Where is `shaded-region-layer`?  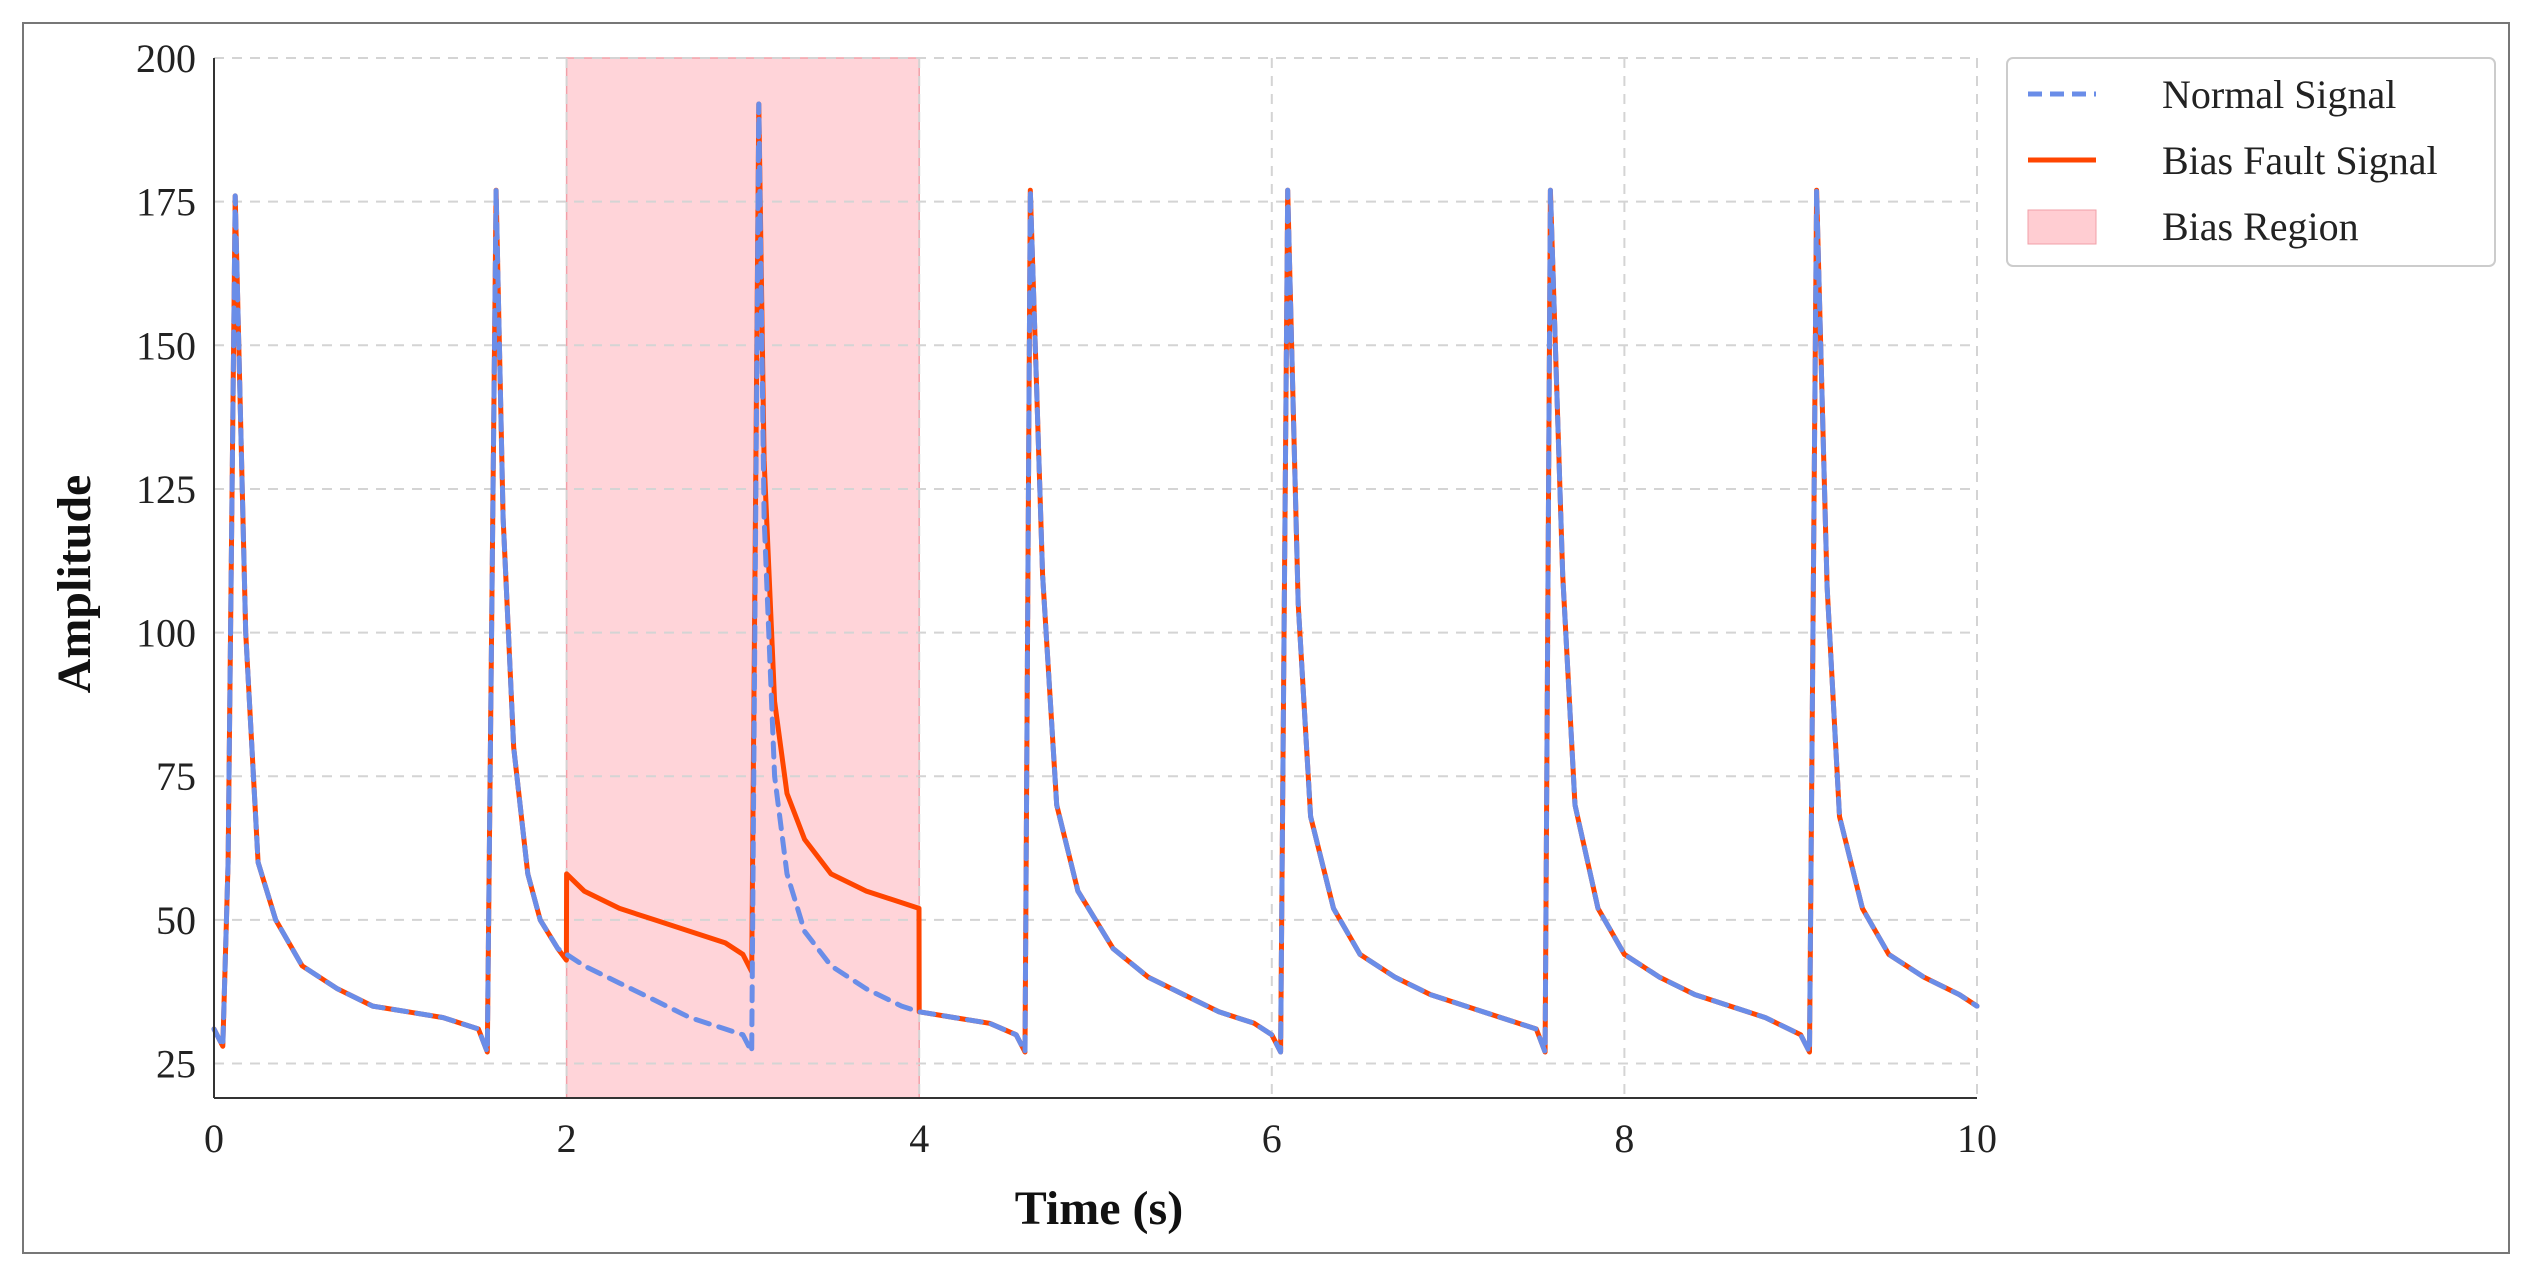
shaded-region-layer is located at coordinates (742, 578).